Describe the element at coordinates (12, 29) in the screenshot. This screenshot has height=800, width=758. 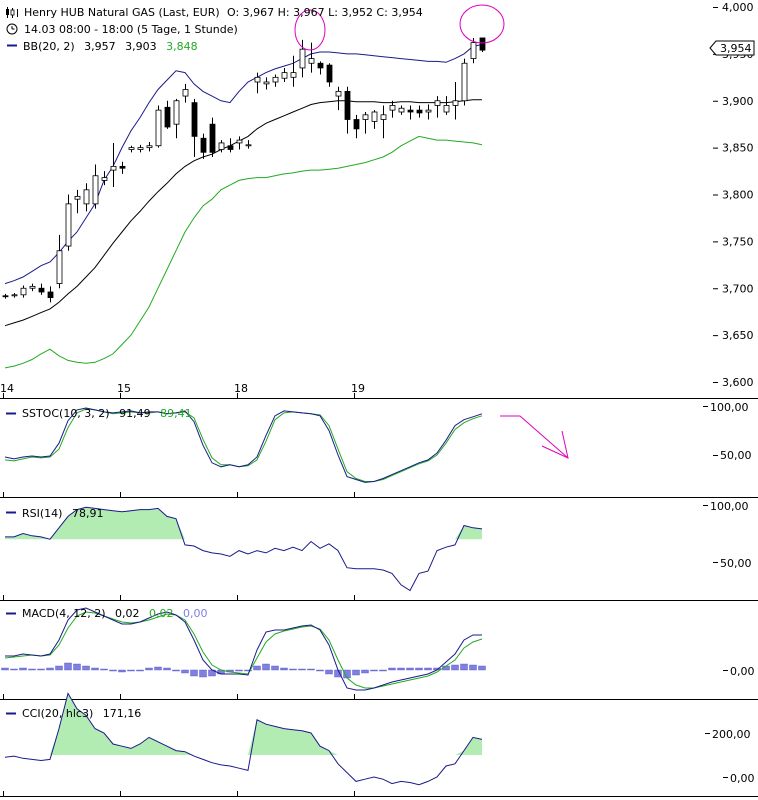
I see `clock-icon` at that location.